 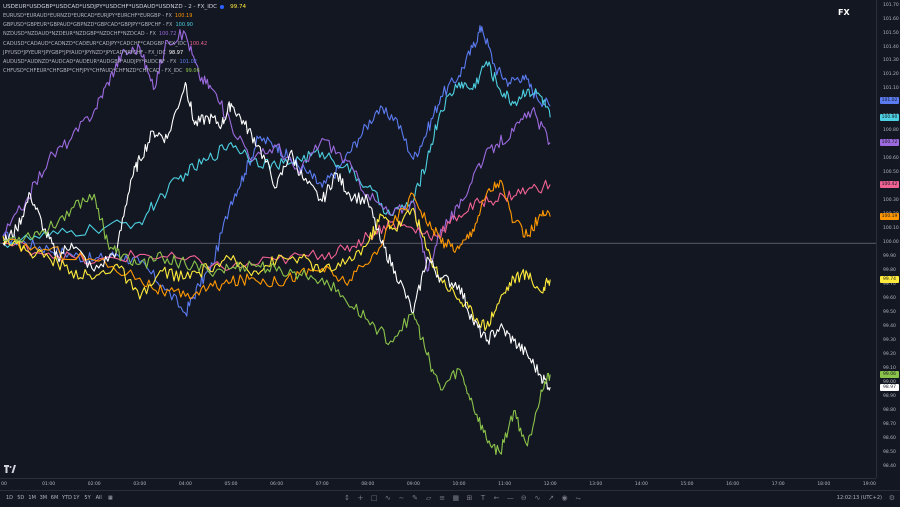 I want to click on series-line-cad, so click(x=276, y=225).